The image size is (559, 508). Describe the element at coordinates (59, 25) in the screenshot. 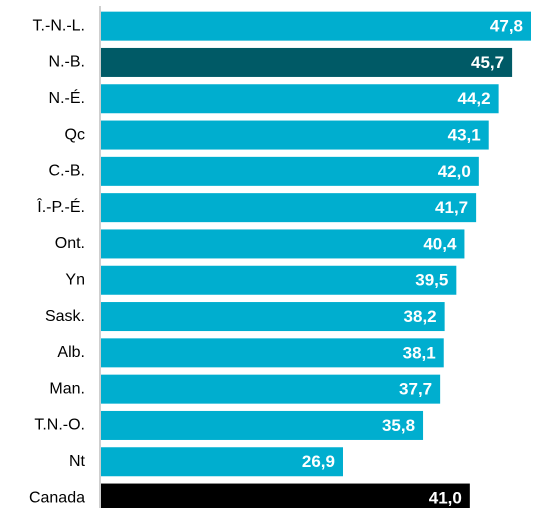

I see `y-tick-label: T.-N.-L.` at that location.